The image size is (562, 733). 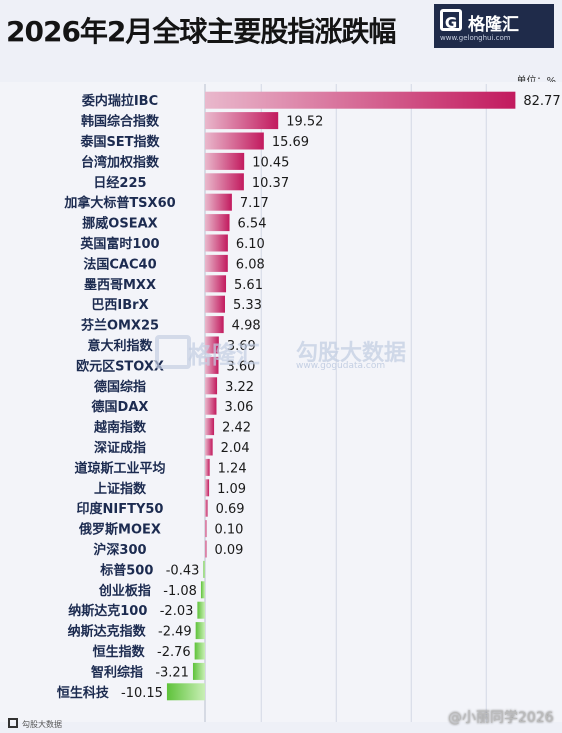 What do you see at coordinates (341, 366) in the screenshot?
I see `watermark-site: www.gogudata.com` at bounding box center [341, 366].